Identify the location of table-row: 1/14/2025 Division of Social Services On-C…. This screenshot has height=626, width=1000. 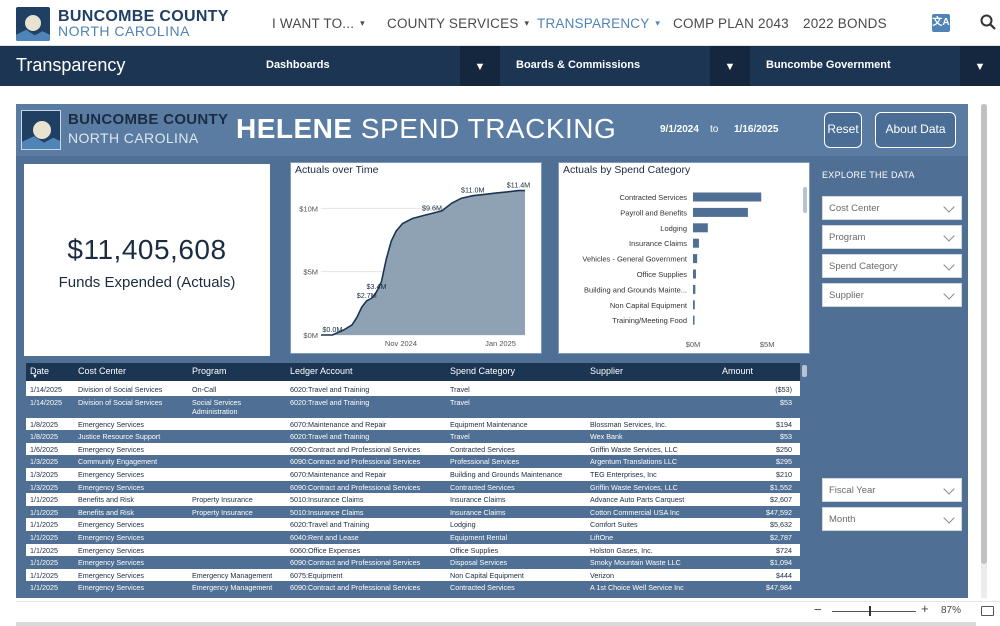
(413, 389).